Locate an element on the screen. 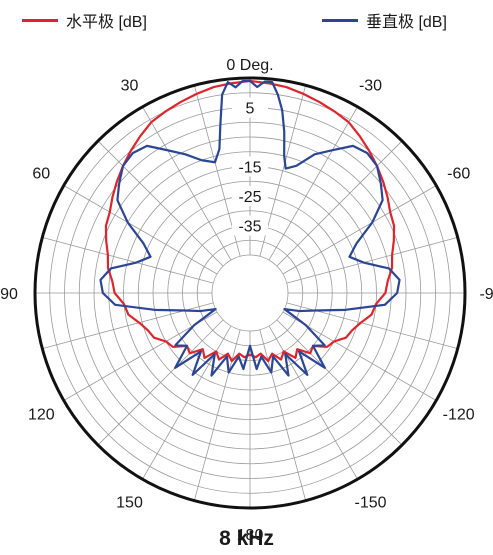 The width and height of the screenshot is (493, 555). angle-label: -150 is located at coordinates (370, 503).